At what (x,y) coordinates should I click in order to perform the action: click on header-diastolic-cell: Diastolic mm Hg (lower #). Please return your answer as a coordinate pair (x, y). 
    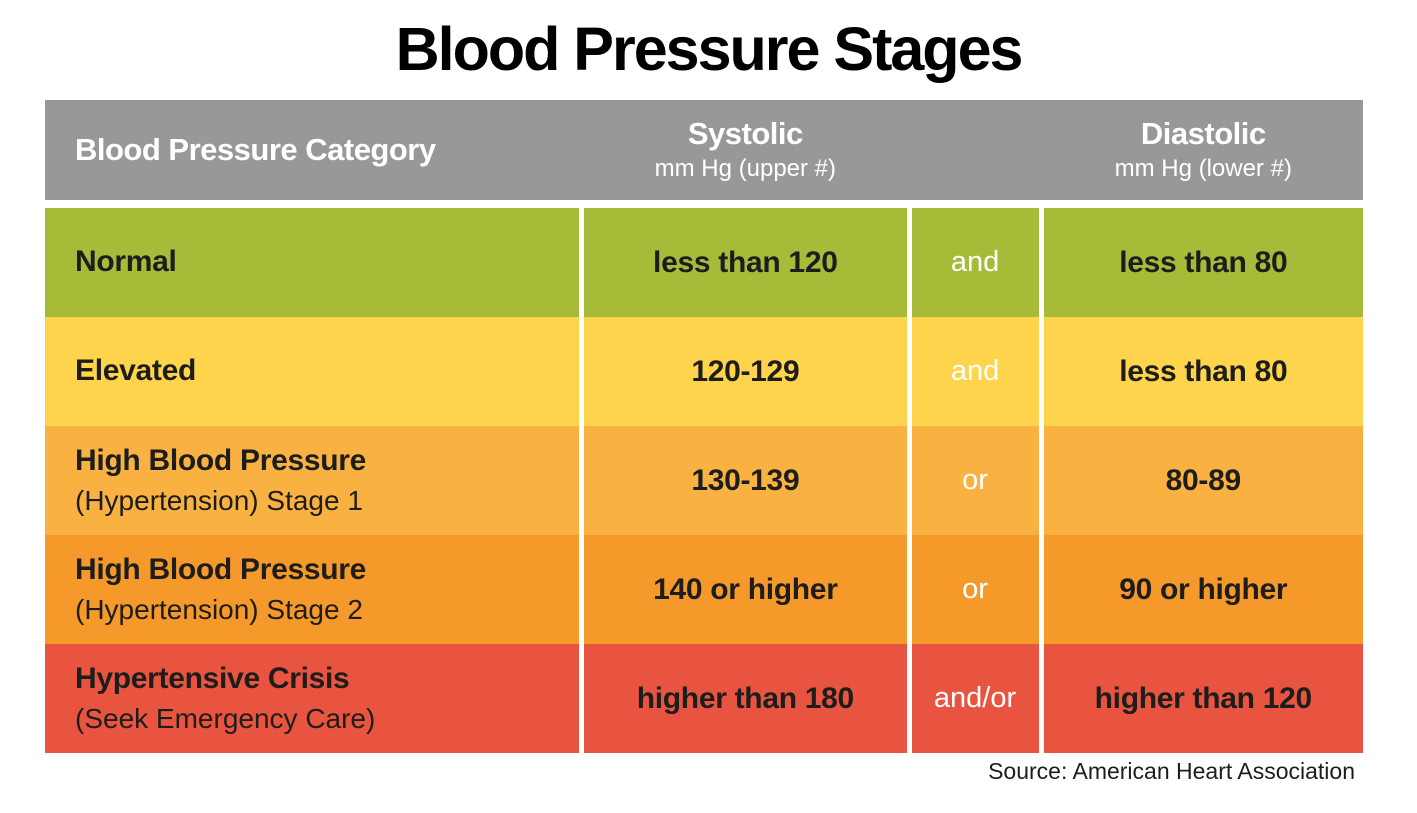
    Looking at the image, I should click on (1203, 150).